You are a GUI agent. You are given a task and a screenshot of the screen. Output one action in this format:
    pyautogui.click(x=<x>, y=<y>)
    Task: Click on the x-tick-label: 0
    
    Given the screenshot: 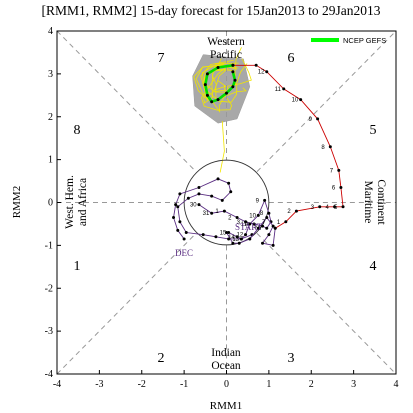 What is the action you would take?
    pyautogui.click(x=226, y=384)
    